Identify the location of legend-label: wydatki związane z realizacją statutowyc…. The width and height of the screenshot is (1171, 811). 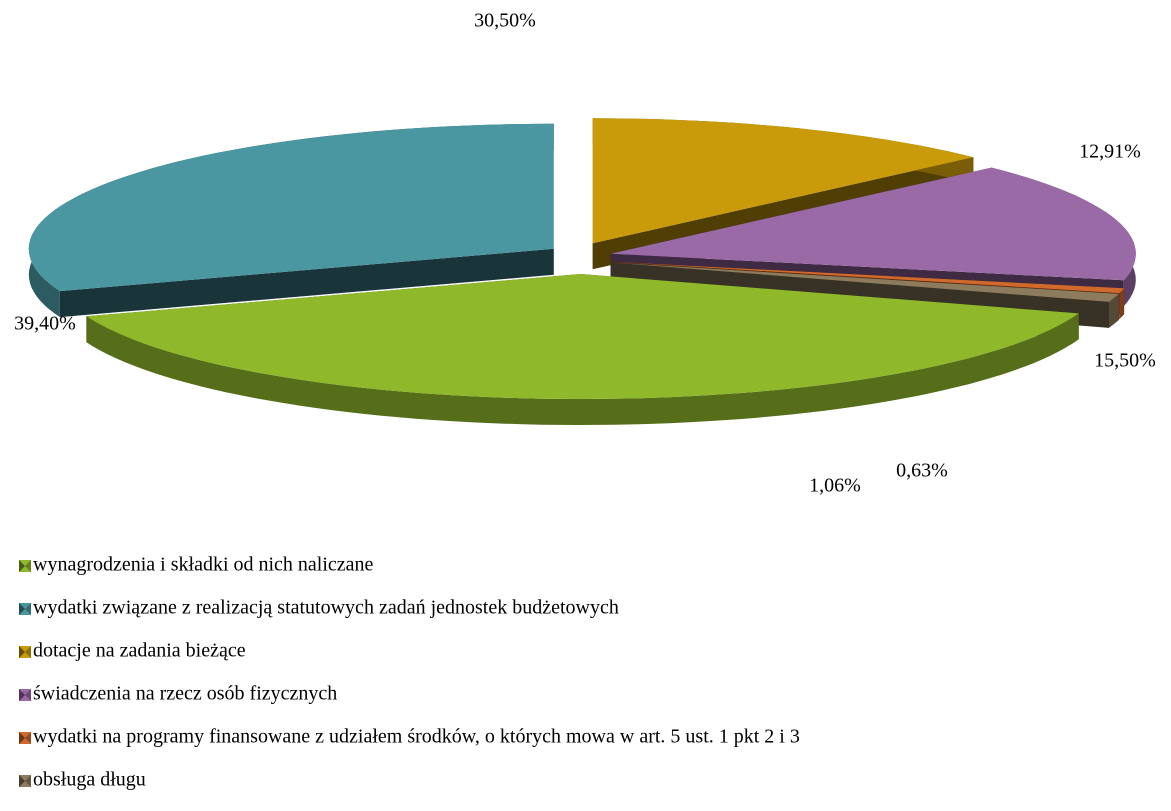
(326, 608).